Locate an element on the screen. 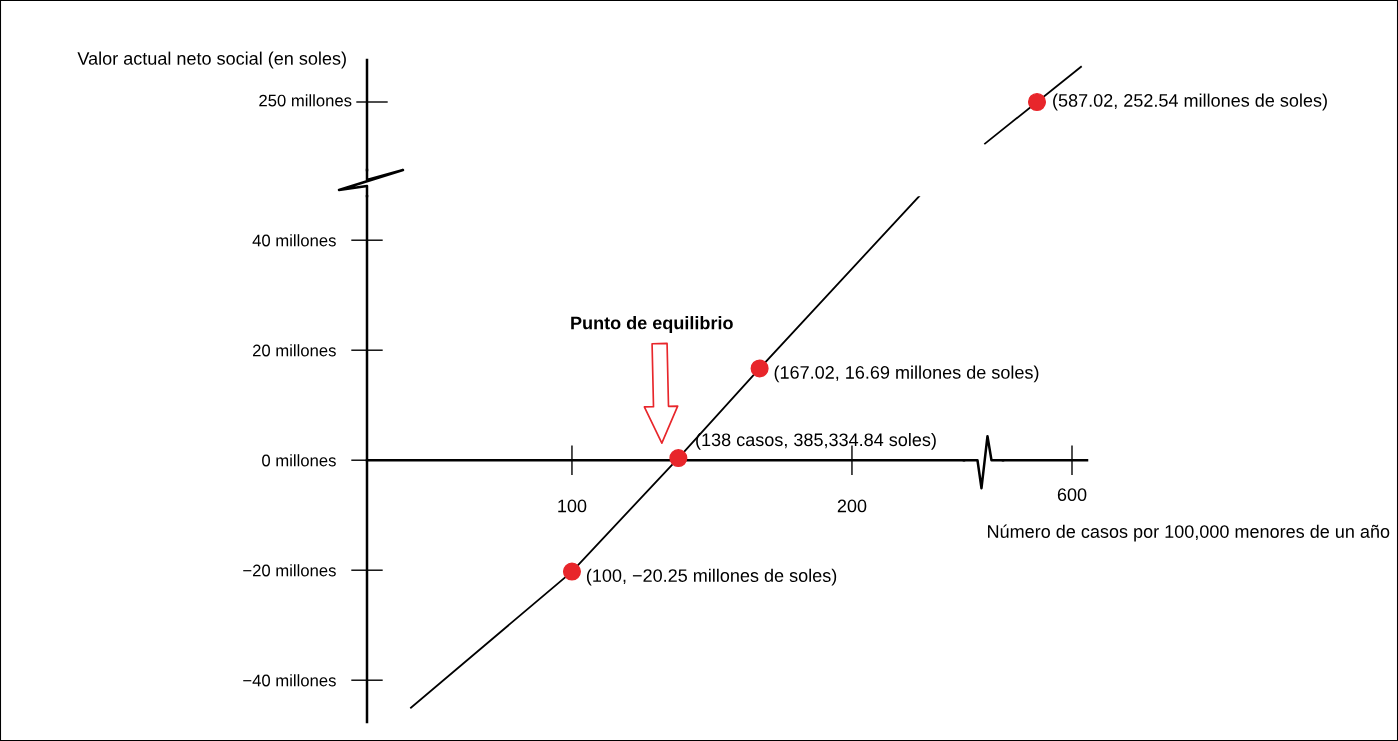 This screenshot has width=1398, height=741. text: (587.02, 252.54 millones de soles) is located at coordinates (1190, 102).